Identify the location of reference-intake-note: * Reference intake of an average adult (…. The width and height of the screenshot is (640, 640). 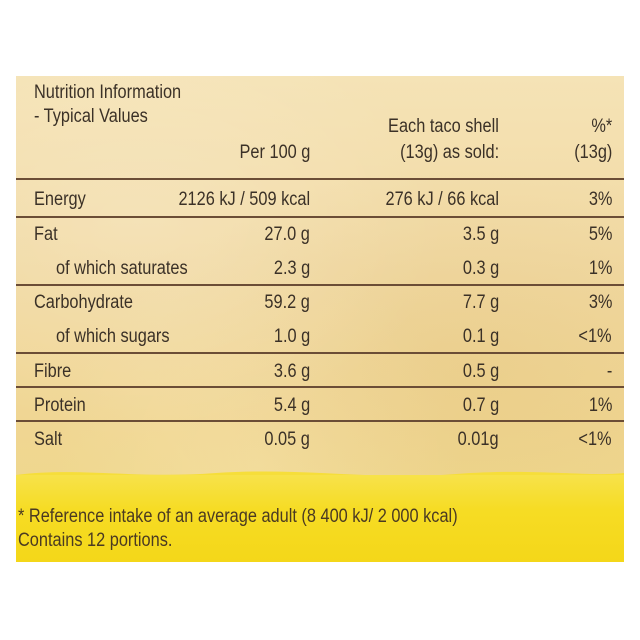
(238, 516).